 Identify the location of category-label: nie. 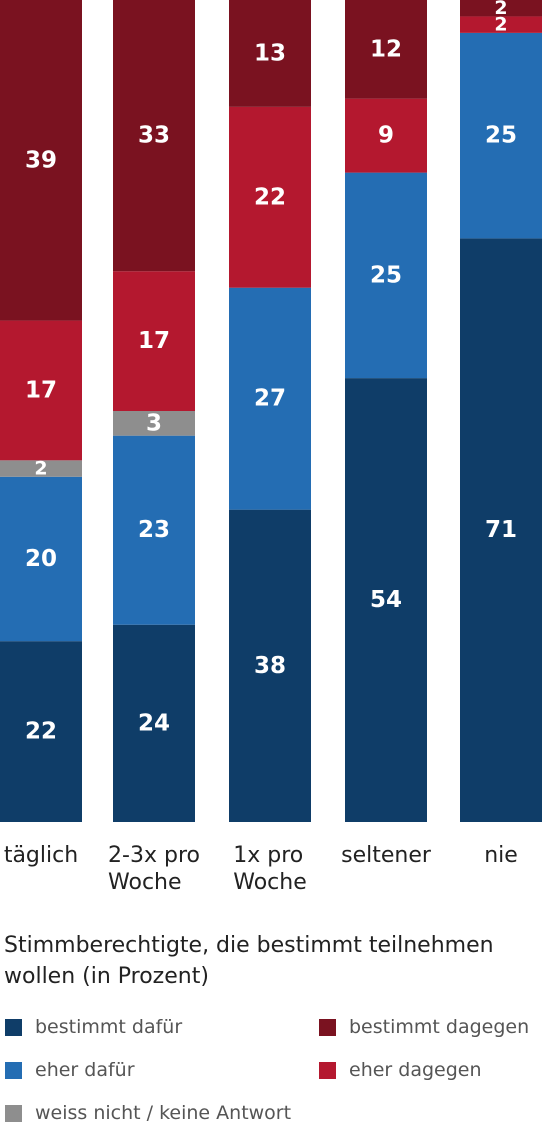
(501, 855).